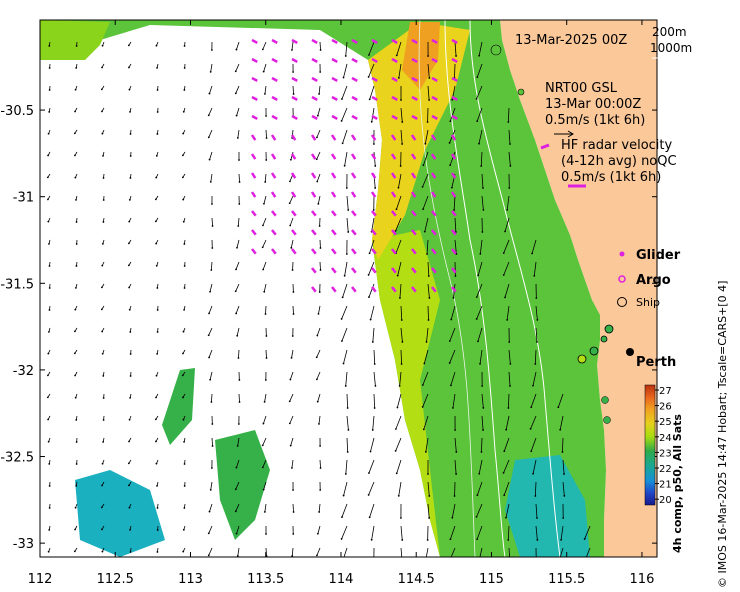 The image size is (740, 592). Describe the element at coordinates (515, 288) in the screenshot. I see `contour-200m` at that location.